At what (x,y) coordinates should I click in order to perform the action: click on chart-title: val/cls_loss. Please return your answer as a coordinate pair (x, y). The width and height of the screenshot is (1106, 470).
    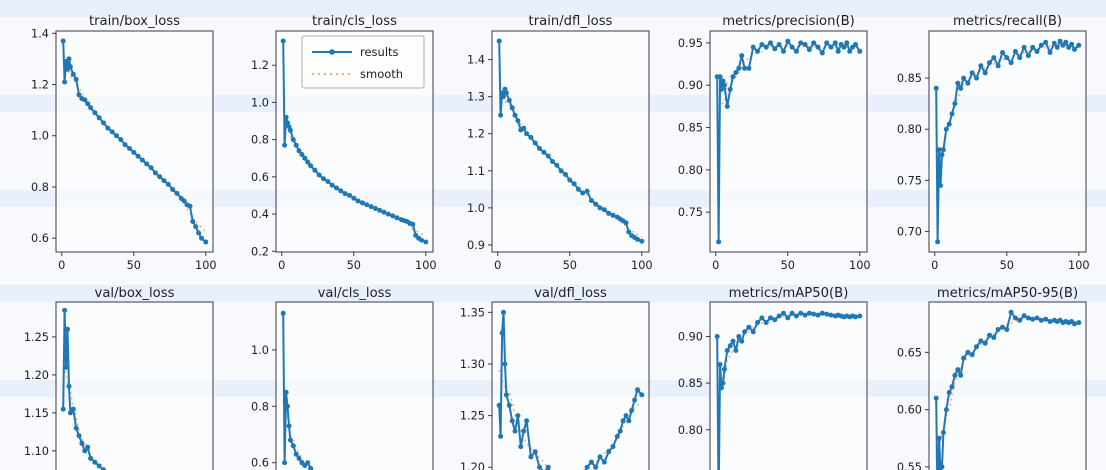
    Looking at the image, I should click on (355, 293).